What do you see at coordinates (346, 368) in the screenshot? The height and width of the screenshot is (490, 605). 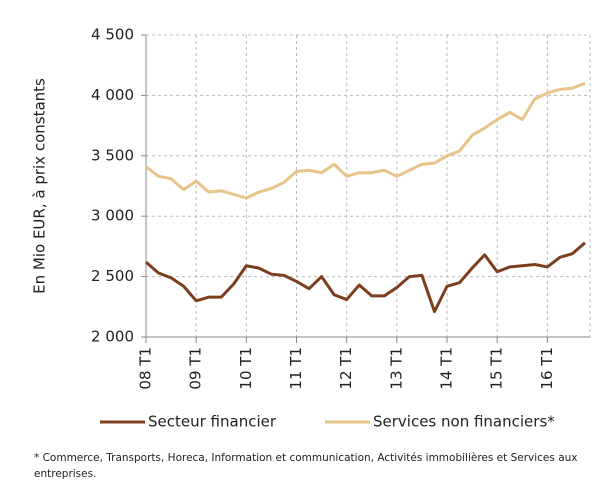 I see `x-tick-label: 12 T1` at bounding box center [346, 368].